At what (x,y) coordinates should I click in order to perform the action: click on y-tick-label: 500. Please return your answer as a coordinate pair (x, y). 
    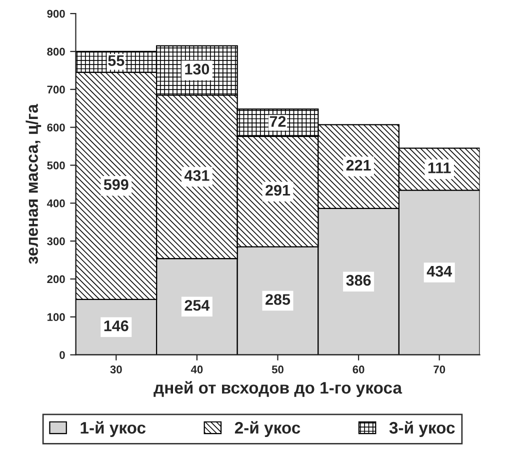
    Looking at the image, I should click on (56, 166).